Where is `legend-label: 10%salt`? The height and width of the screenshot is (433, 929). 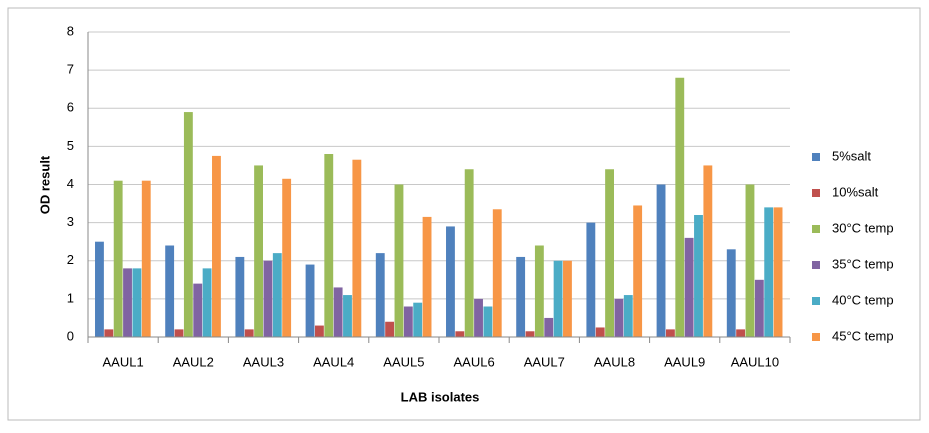 legend-label: 10%salt is located at coordinates (855, 191).